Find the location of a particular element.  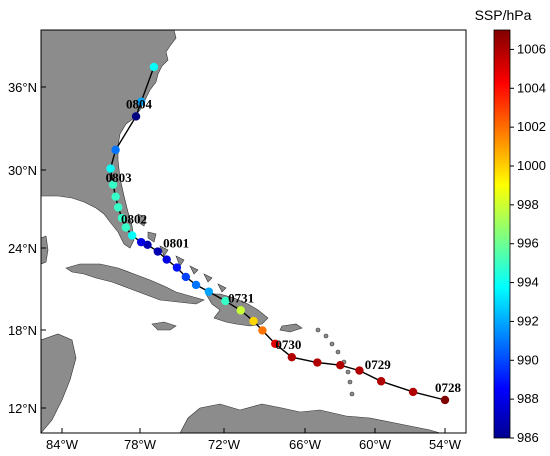

date-label: 0804 is located at coordinates (139, 103).